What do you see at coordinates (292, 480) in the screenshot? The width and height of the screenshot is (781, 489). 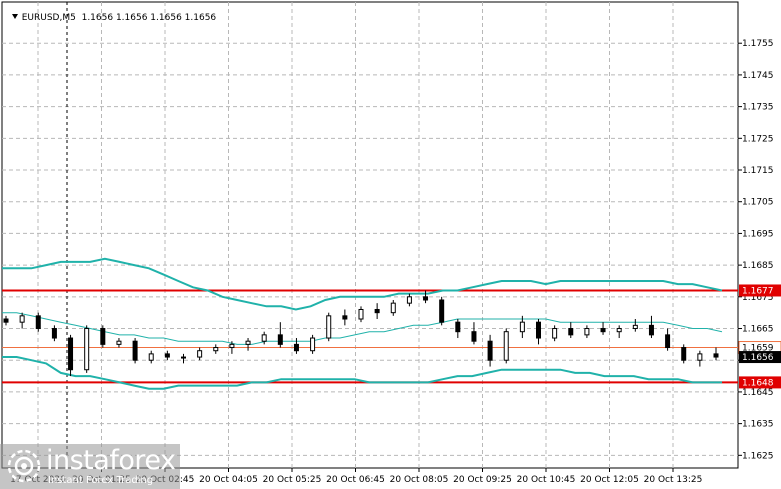 I see `x-tick-label: 20 Oct 05:25` at bounding box center [292, 480].